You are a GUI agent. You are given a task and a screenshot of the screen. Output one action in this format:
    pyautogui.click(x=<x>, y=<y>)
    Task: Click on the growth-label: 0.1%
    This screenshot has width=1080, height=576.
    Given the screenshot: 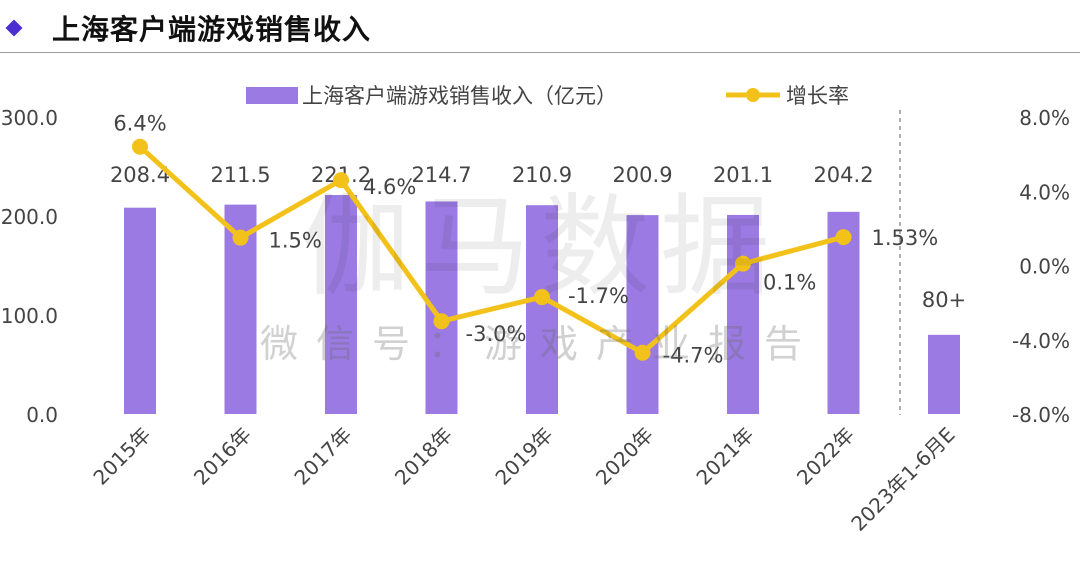 What is the action you would take?
    pyautogui.click(x=789, y=283)
    